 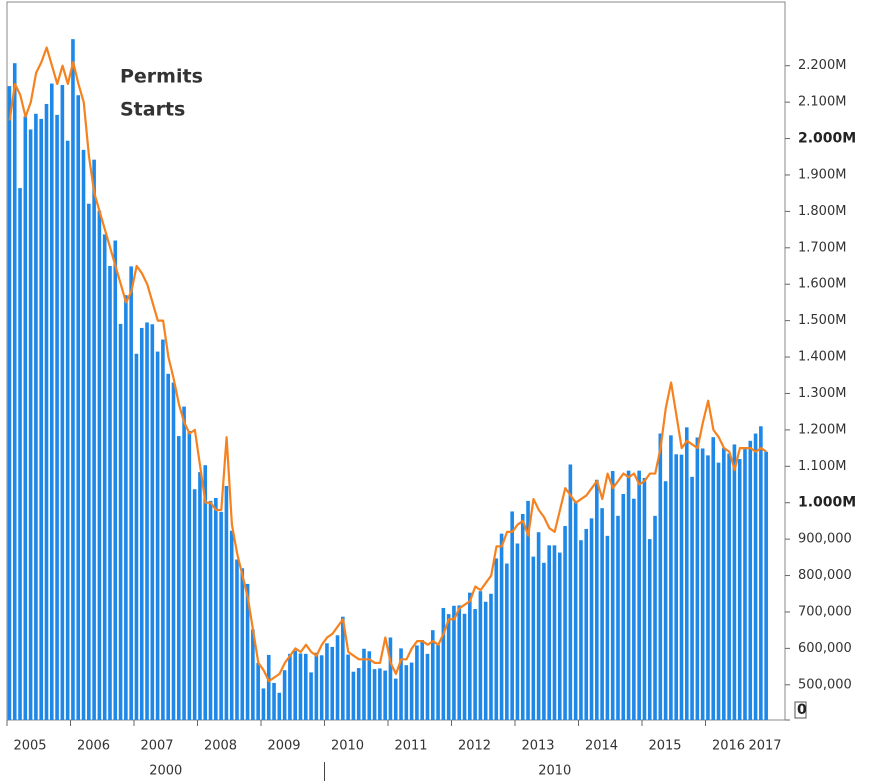 What do you see at coordinates (822, 393) in the screenshot?
I see `y-tick-label: 1.300M` at bounding box center [822, 393].